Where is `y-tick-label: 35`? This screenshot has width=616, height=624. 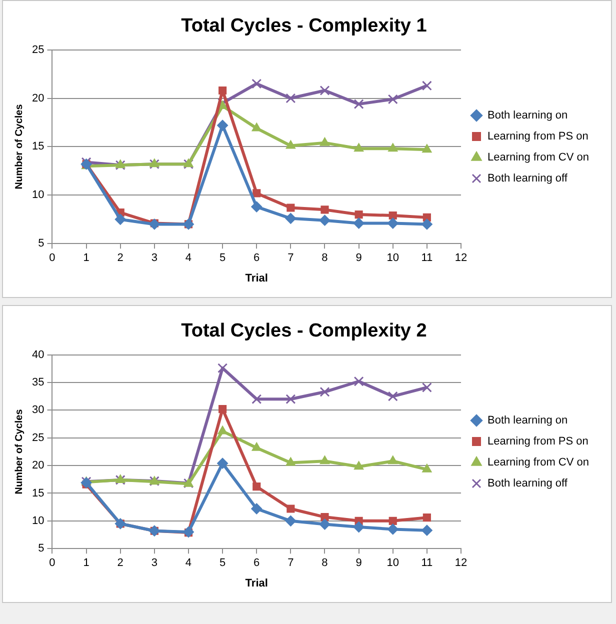 y-tick-label: 35 is located at coordinates (38, 382).